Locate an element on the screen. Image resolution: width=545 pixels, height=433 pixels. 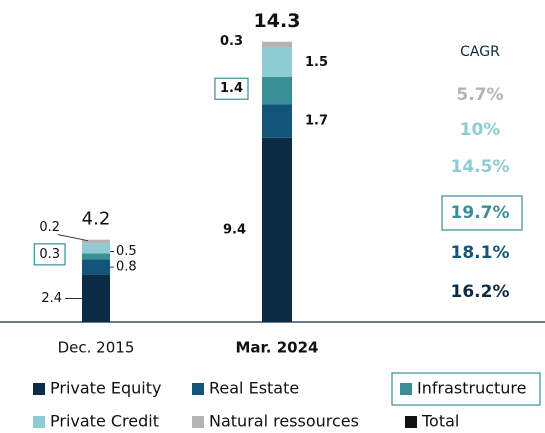
legend-label: Total is located at coordinates (440, 421).